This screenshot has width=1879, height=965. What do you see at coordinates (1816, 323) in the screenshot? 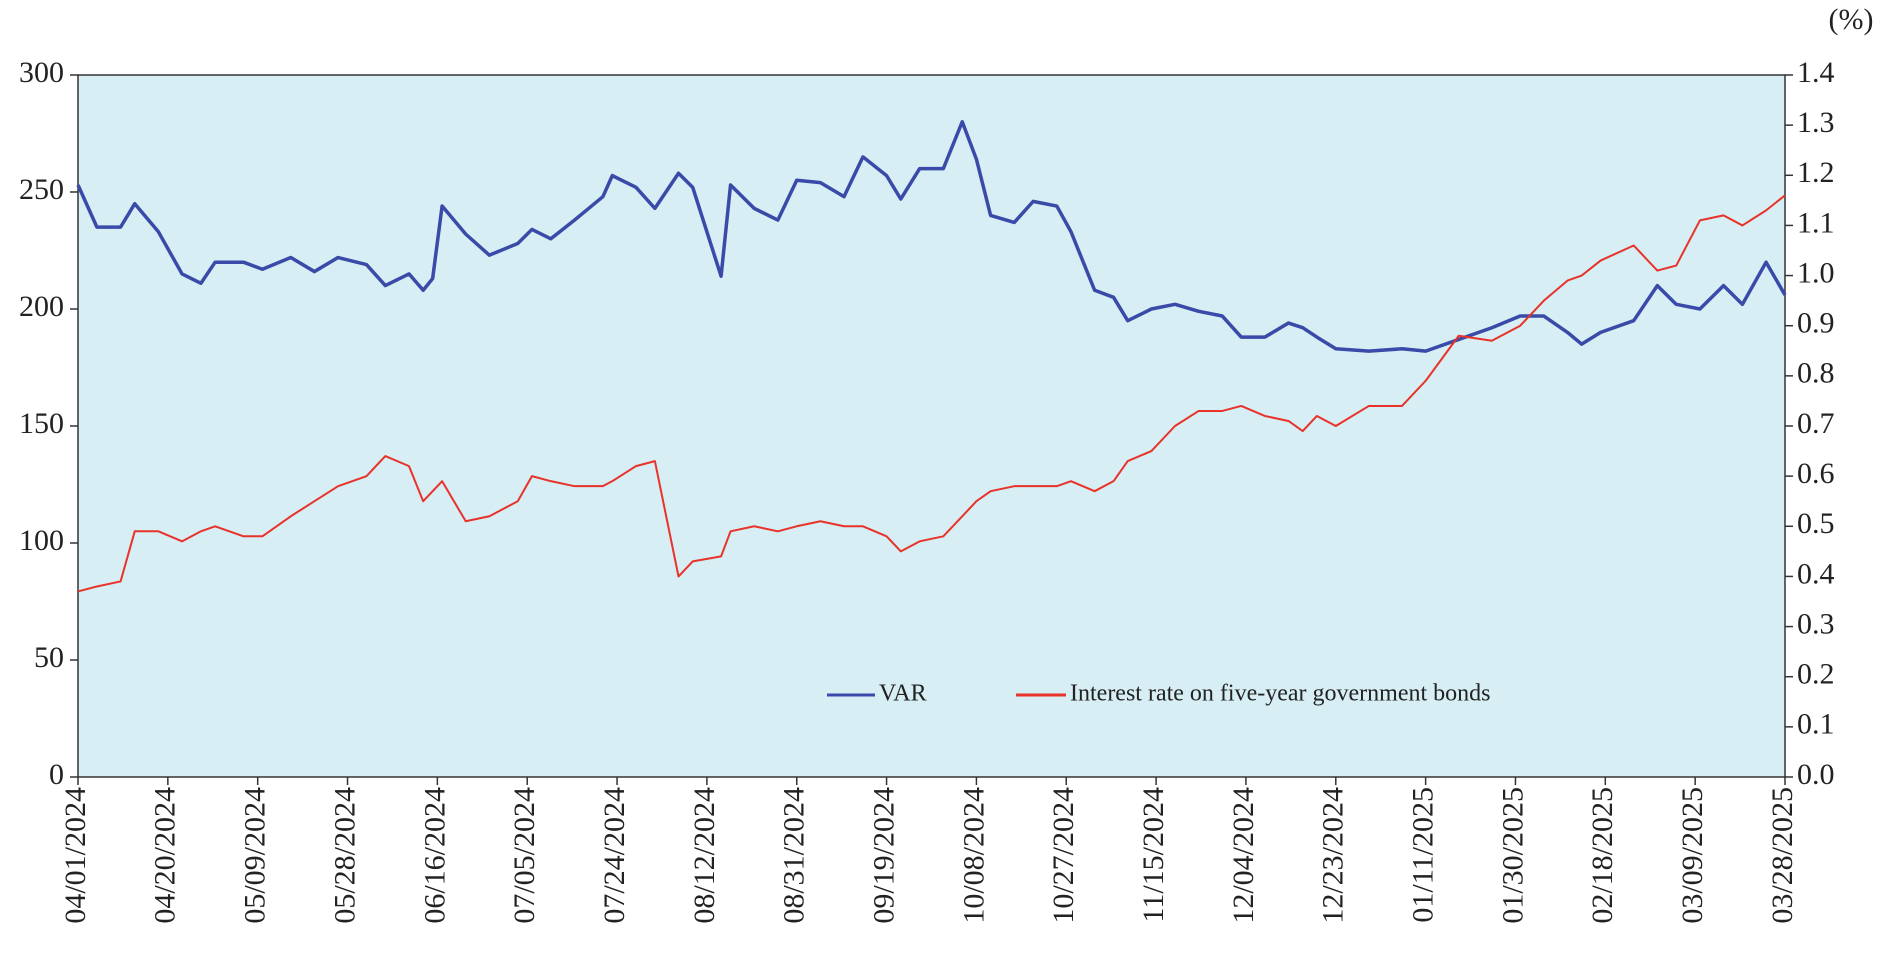
I see `y2-tick-label: 0.9` at bounding box center [1816, 323].